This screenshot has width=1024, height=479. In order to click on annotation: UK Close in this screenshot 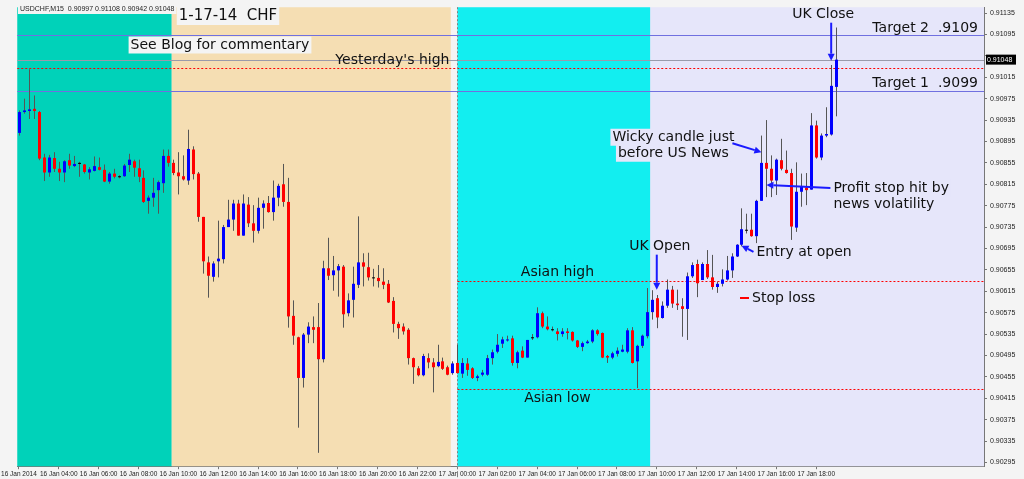, I will do `click(823, 13)`.